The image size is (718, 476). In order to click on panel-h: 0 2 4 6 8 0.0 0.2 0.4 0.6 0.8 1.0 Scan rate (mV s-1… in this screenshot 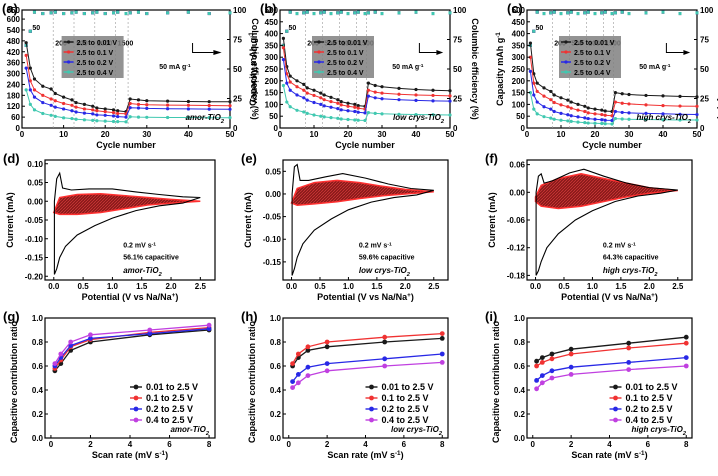, I will do `click(345, 384)`.